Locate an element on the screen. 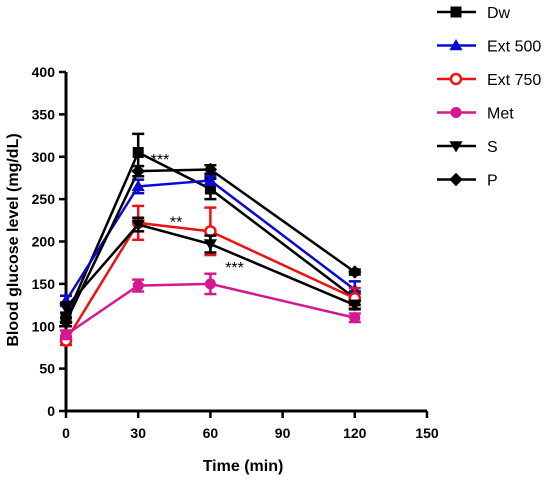  legend-item: P is located at coordinates (467, 181).